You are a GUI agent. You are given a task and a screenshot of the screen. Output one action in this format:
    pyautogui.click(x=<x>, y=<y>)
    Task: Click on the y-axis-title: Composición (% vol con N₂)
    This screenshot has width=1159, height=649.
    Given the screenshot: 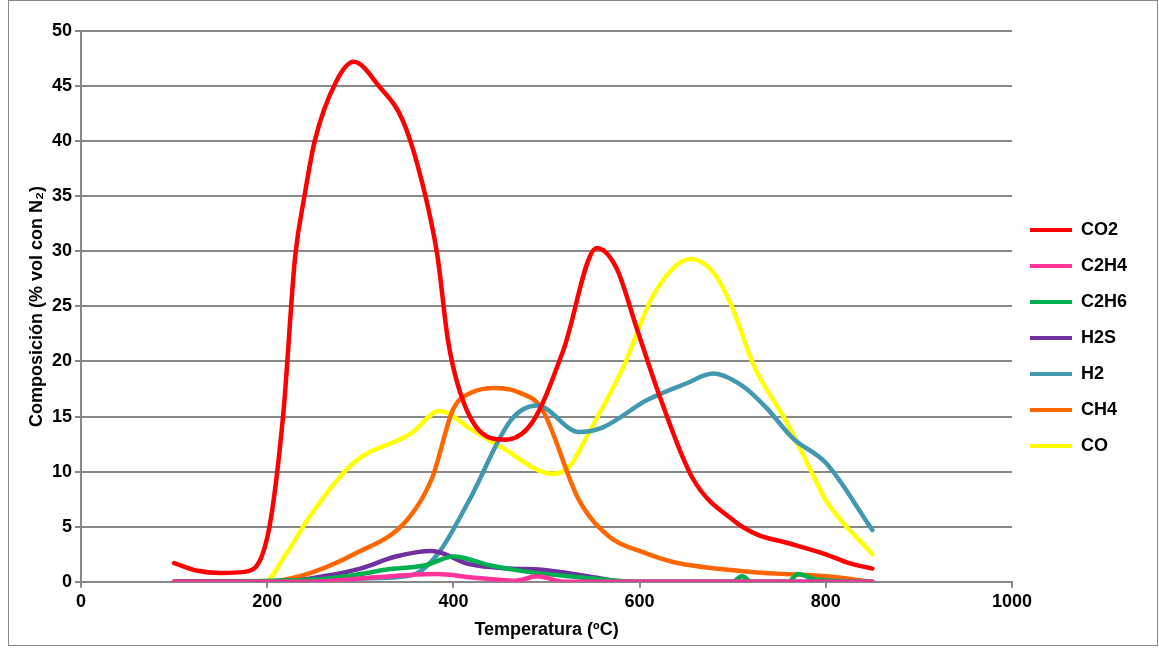 What is the action you would take?
    pyautogui.click(x=35, y=306)
    